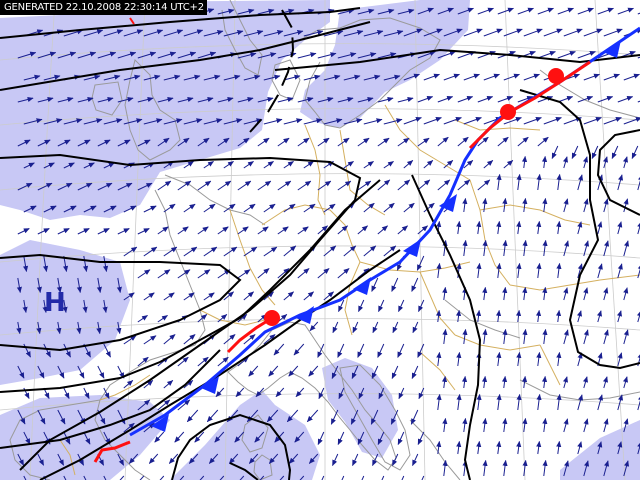 The width and height of the screenshot is (640, 480). What do you see at coordinates (249, 335) in the screenshot?
I see `warm-front` at bounding box center [249, 335].